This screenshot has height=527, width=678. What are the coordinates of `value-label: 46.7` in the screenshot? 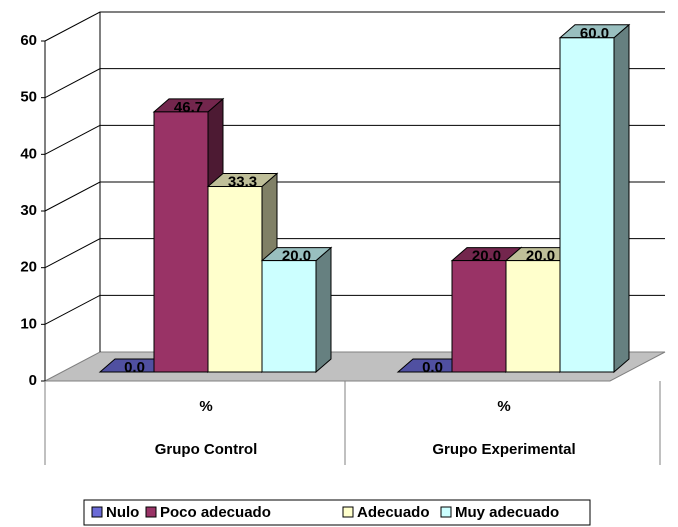 It's located at (188, 107).